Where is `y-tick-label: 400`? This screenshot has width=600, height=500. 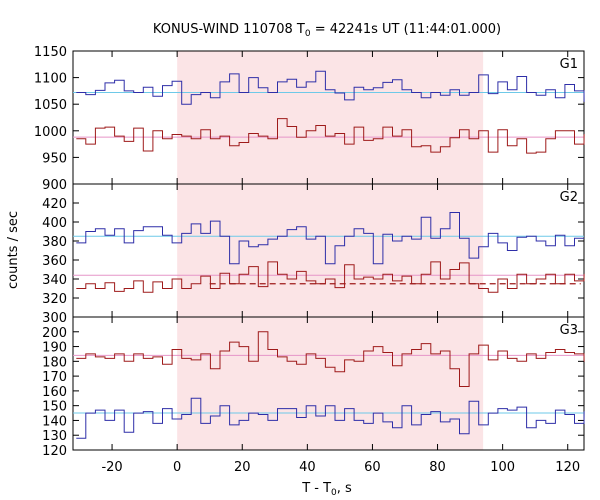
y-tick-label: 400 is located at coordinates (54, 223).